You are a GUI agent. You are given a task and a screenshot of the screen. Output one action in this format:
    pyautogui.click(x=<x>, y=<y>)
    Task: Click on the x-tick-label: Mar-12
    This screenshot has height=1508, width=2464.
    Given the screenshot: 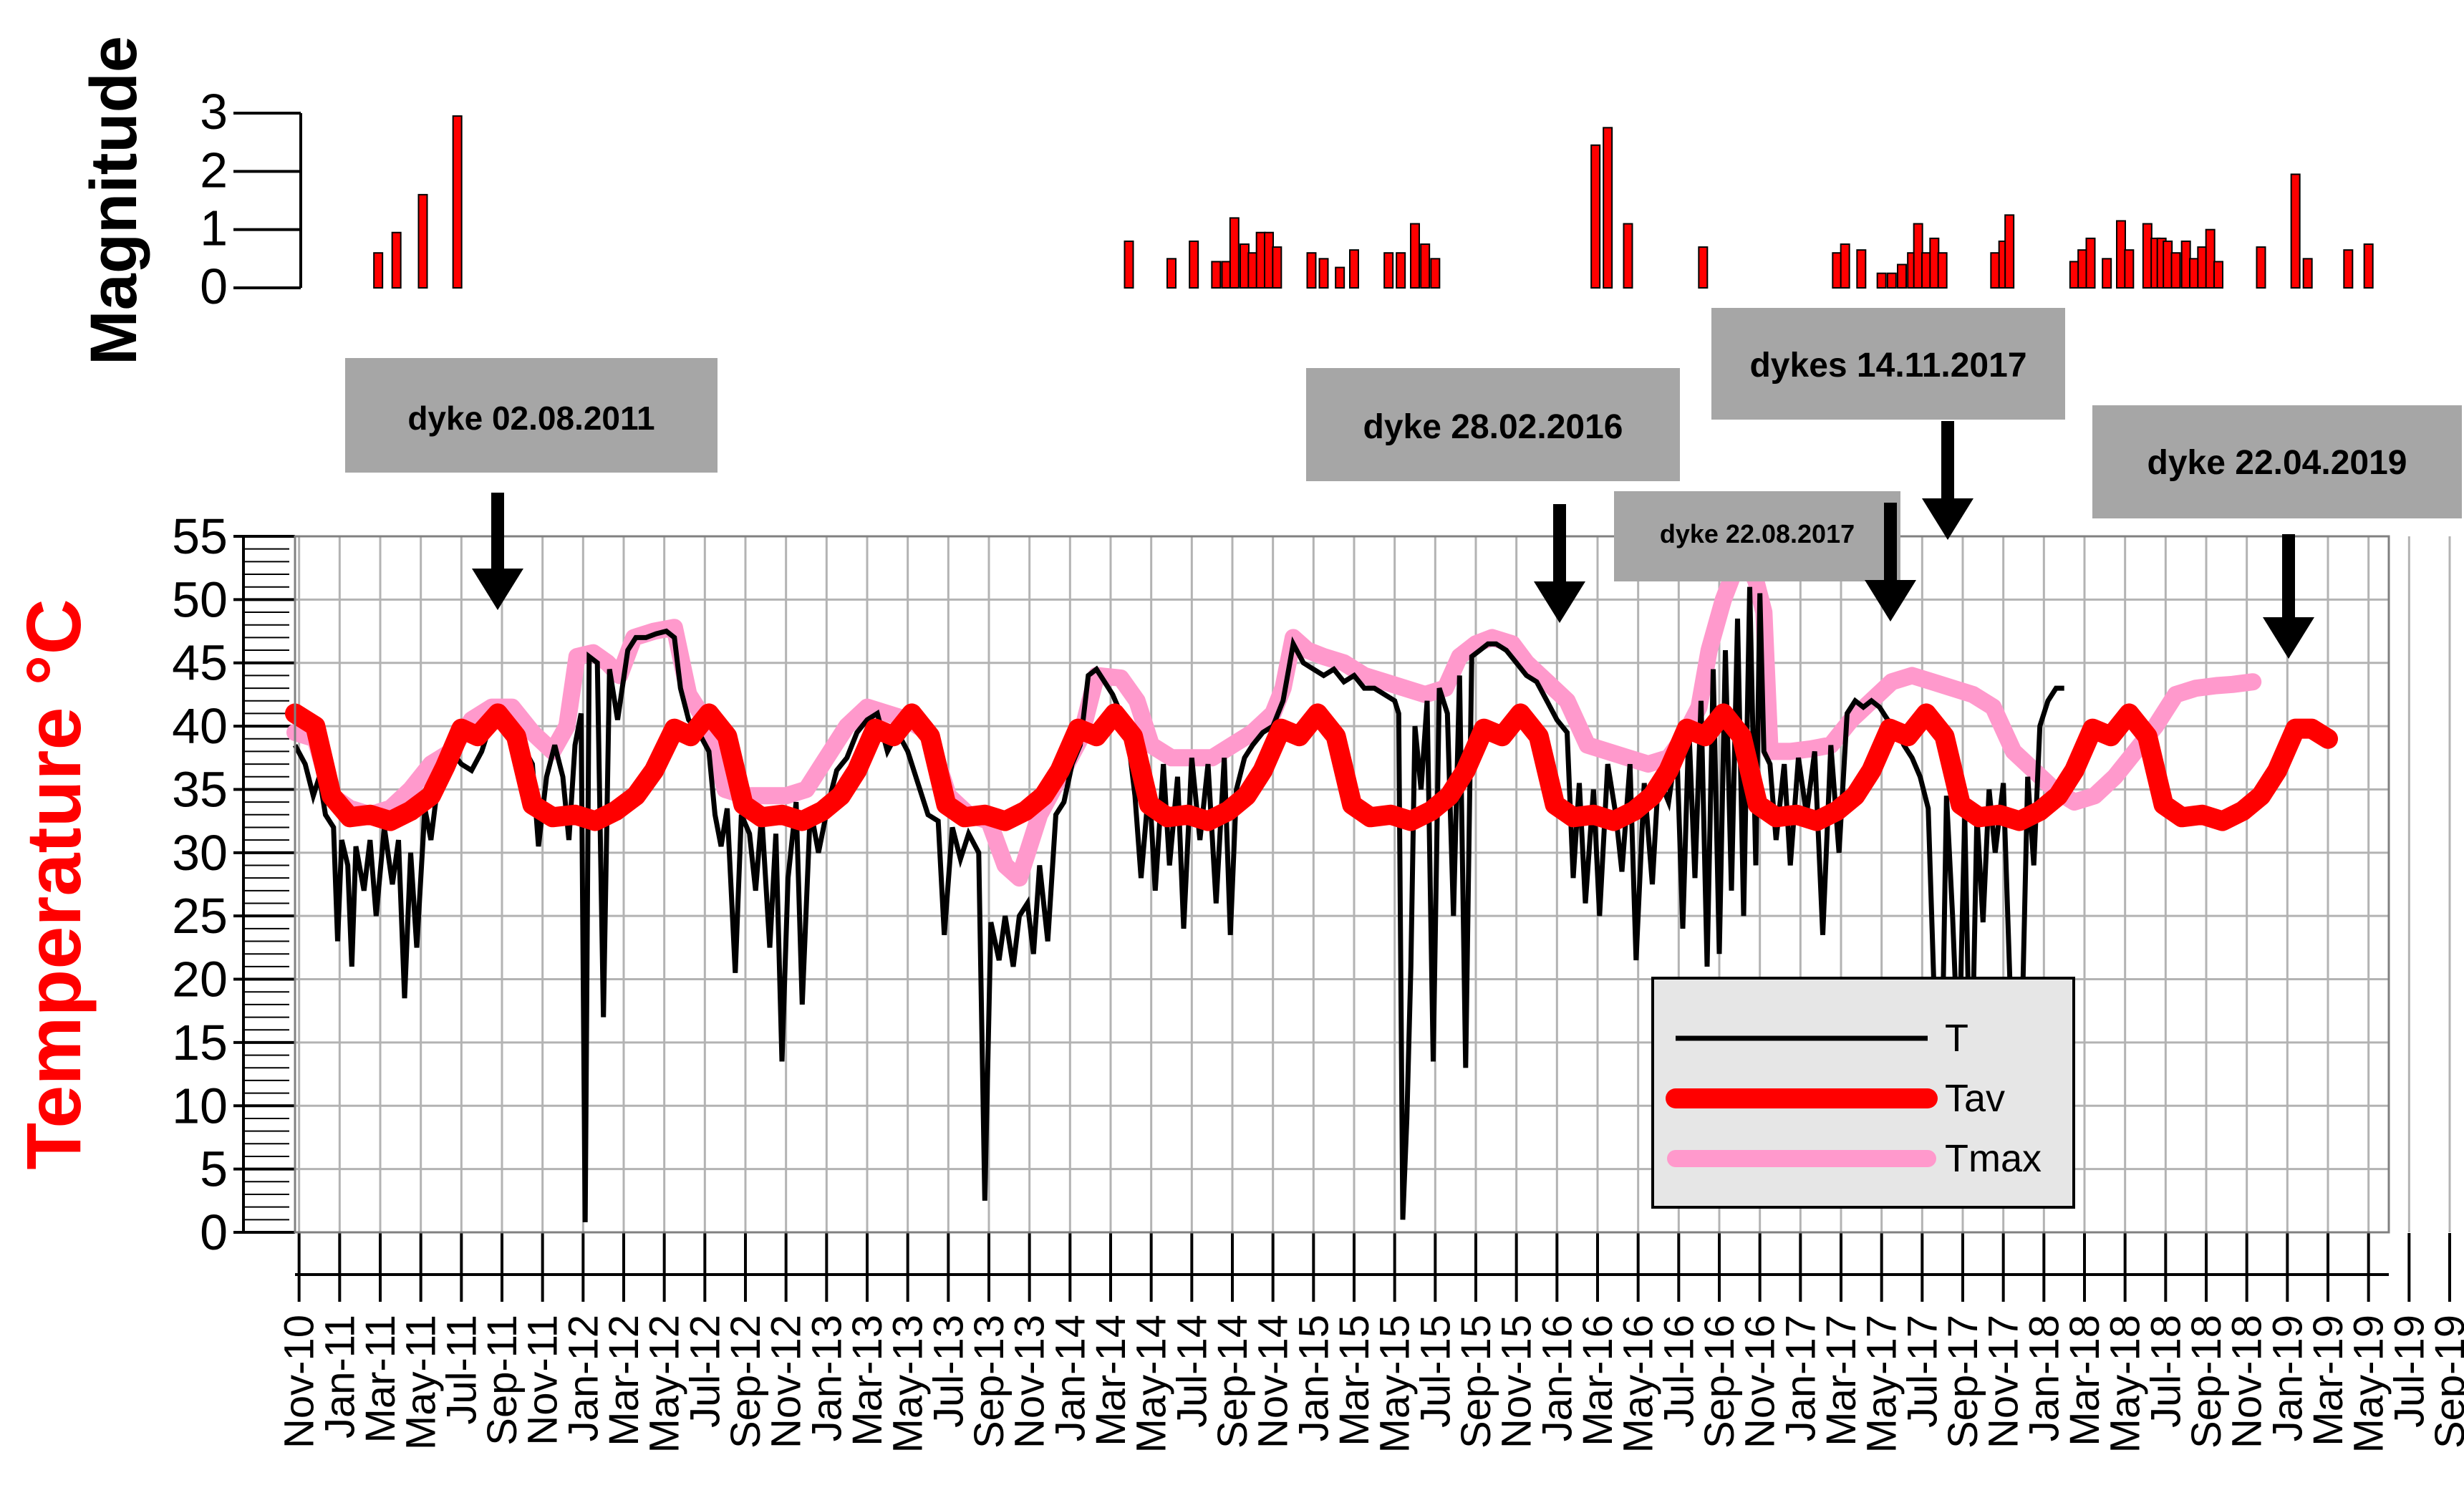 What is the action you would take?
    pyautogui.click(x=624, y=1380)
    